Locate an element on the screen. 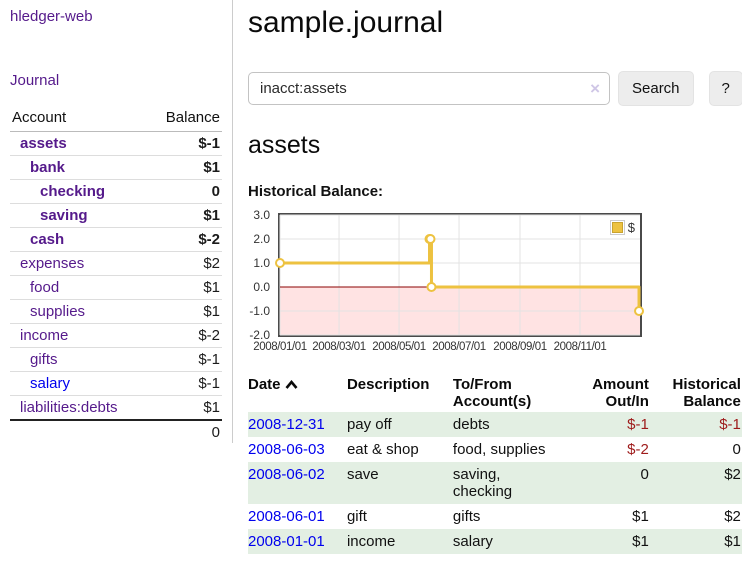 The height and width of the screenshot is (582, 742). register-header-accounts: To/From Account(s) is located at coordinates (492, 393).